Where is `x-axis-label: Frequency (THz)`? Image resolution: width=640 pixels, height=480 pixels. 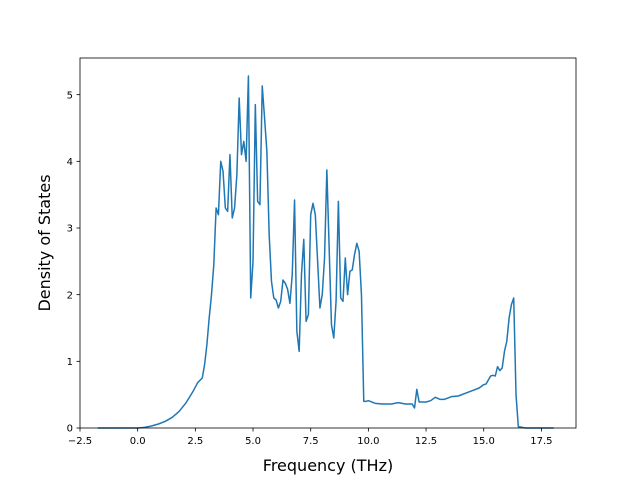
x-axis-label: Frequency (THz) is located at coordinates (328, 465).